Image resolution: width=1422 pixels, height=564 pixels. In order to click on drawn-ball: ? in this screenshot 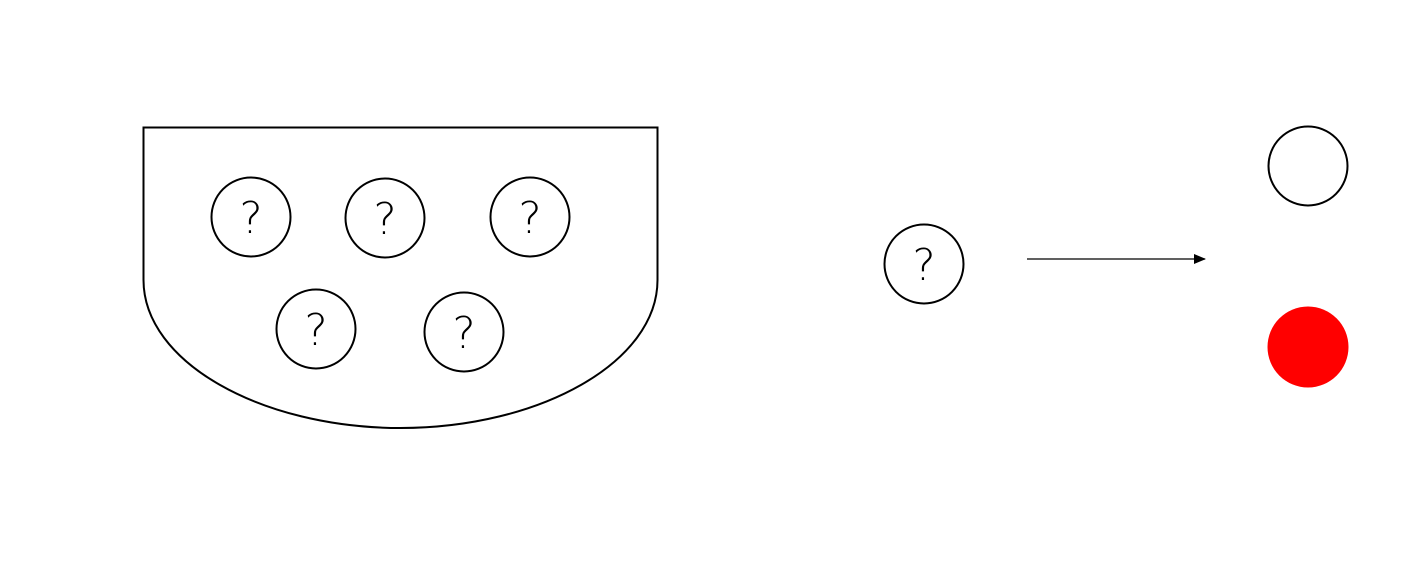, I will do `click(924, 264)`.